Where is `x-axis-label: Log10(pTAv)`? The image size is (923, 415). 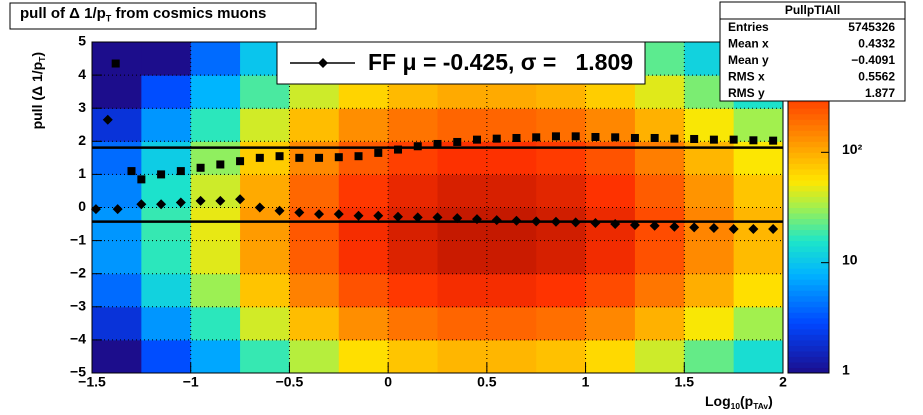 x-axis-label: Log10(pTAv) is located at coordinates (739, 402).